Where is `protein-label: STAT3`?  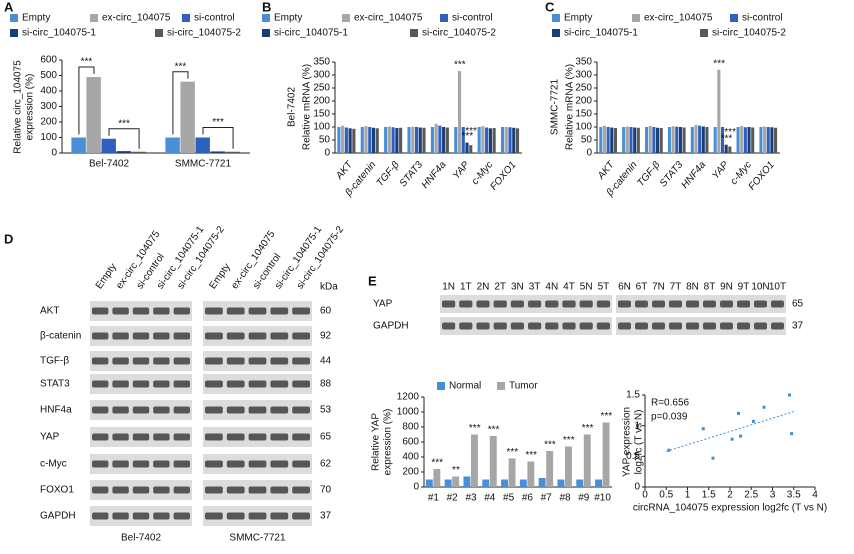 protein-label: STAT3 is located at coordinates (55, 384).